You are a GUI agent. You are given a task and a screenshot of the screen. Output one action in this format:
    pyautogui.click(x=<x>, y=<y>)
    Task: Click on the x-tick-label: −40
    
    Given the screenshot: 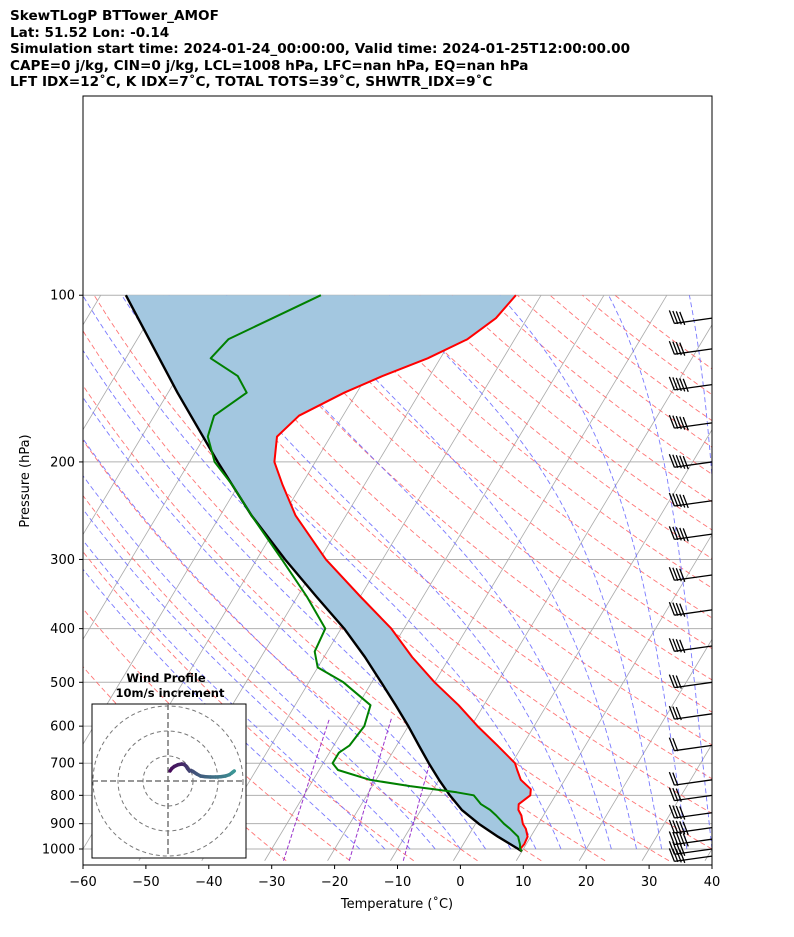 What is the action you would take?
    pyautogui.click(x=208, y=882)
    